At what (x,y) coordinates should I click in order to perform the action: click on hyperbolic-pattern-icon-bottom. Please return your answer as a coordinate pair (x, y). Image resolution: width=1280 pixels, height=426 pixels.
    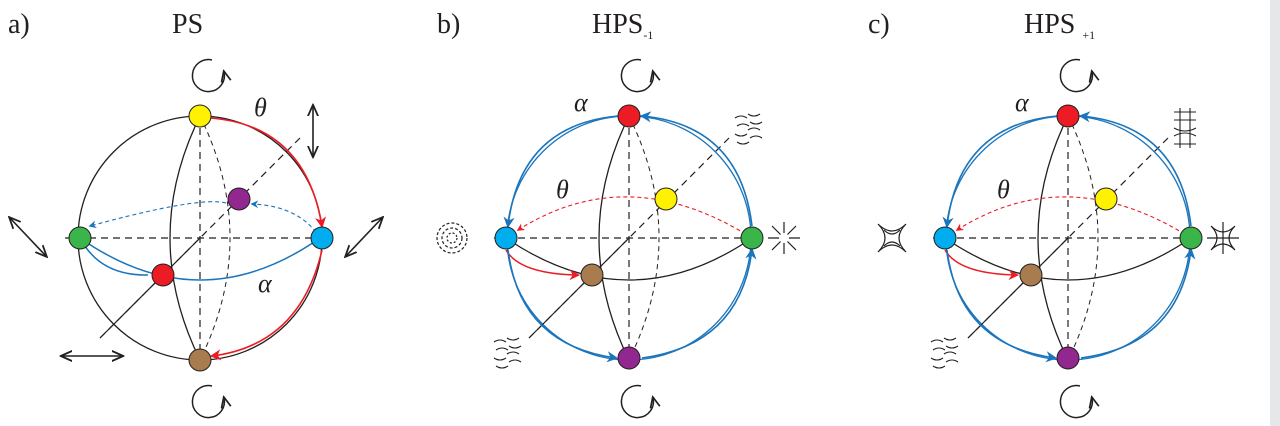
    Looking at the image, I should click on (944, 353).